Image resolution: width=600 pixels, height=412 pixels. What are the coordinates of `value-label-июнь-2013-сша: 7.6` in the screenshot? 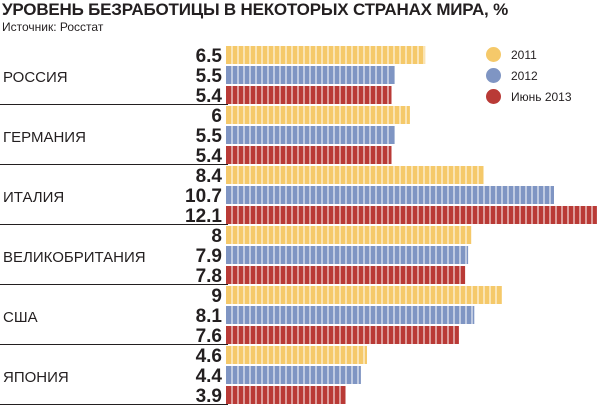 It's located at (209, 336).